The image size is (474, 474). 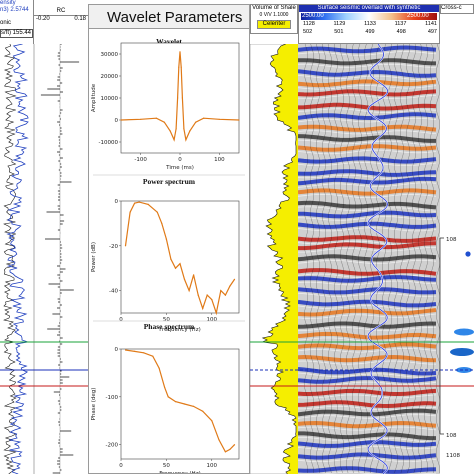 What do you see at coordinates (369, 8) in the screenshot?
I see `seismic-label: Surface seismic overlaid with synthetic` at bounding box center [369, 8].